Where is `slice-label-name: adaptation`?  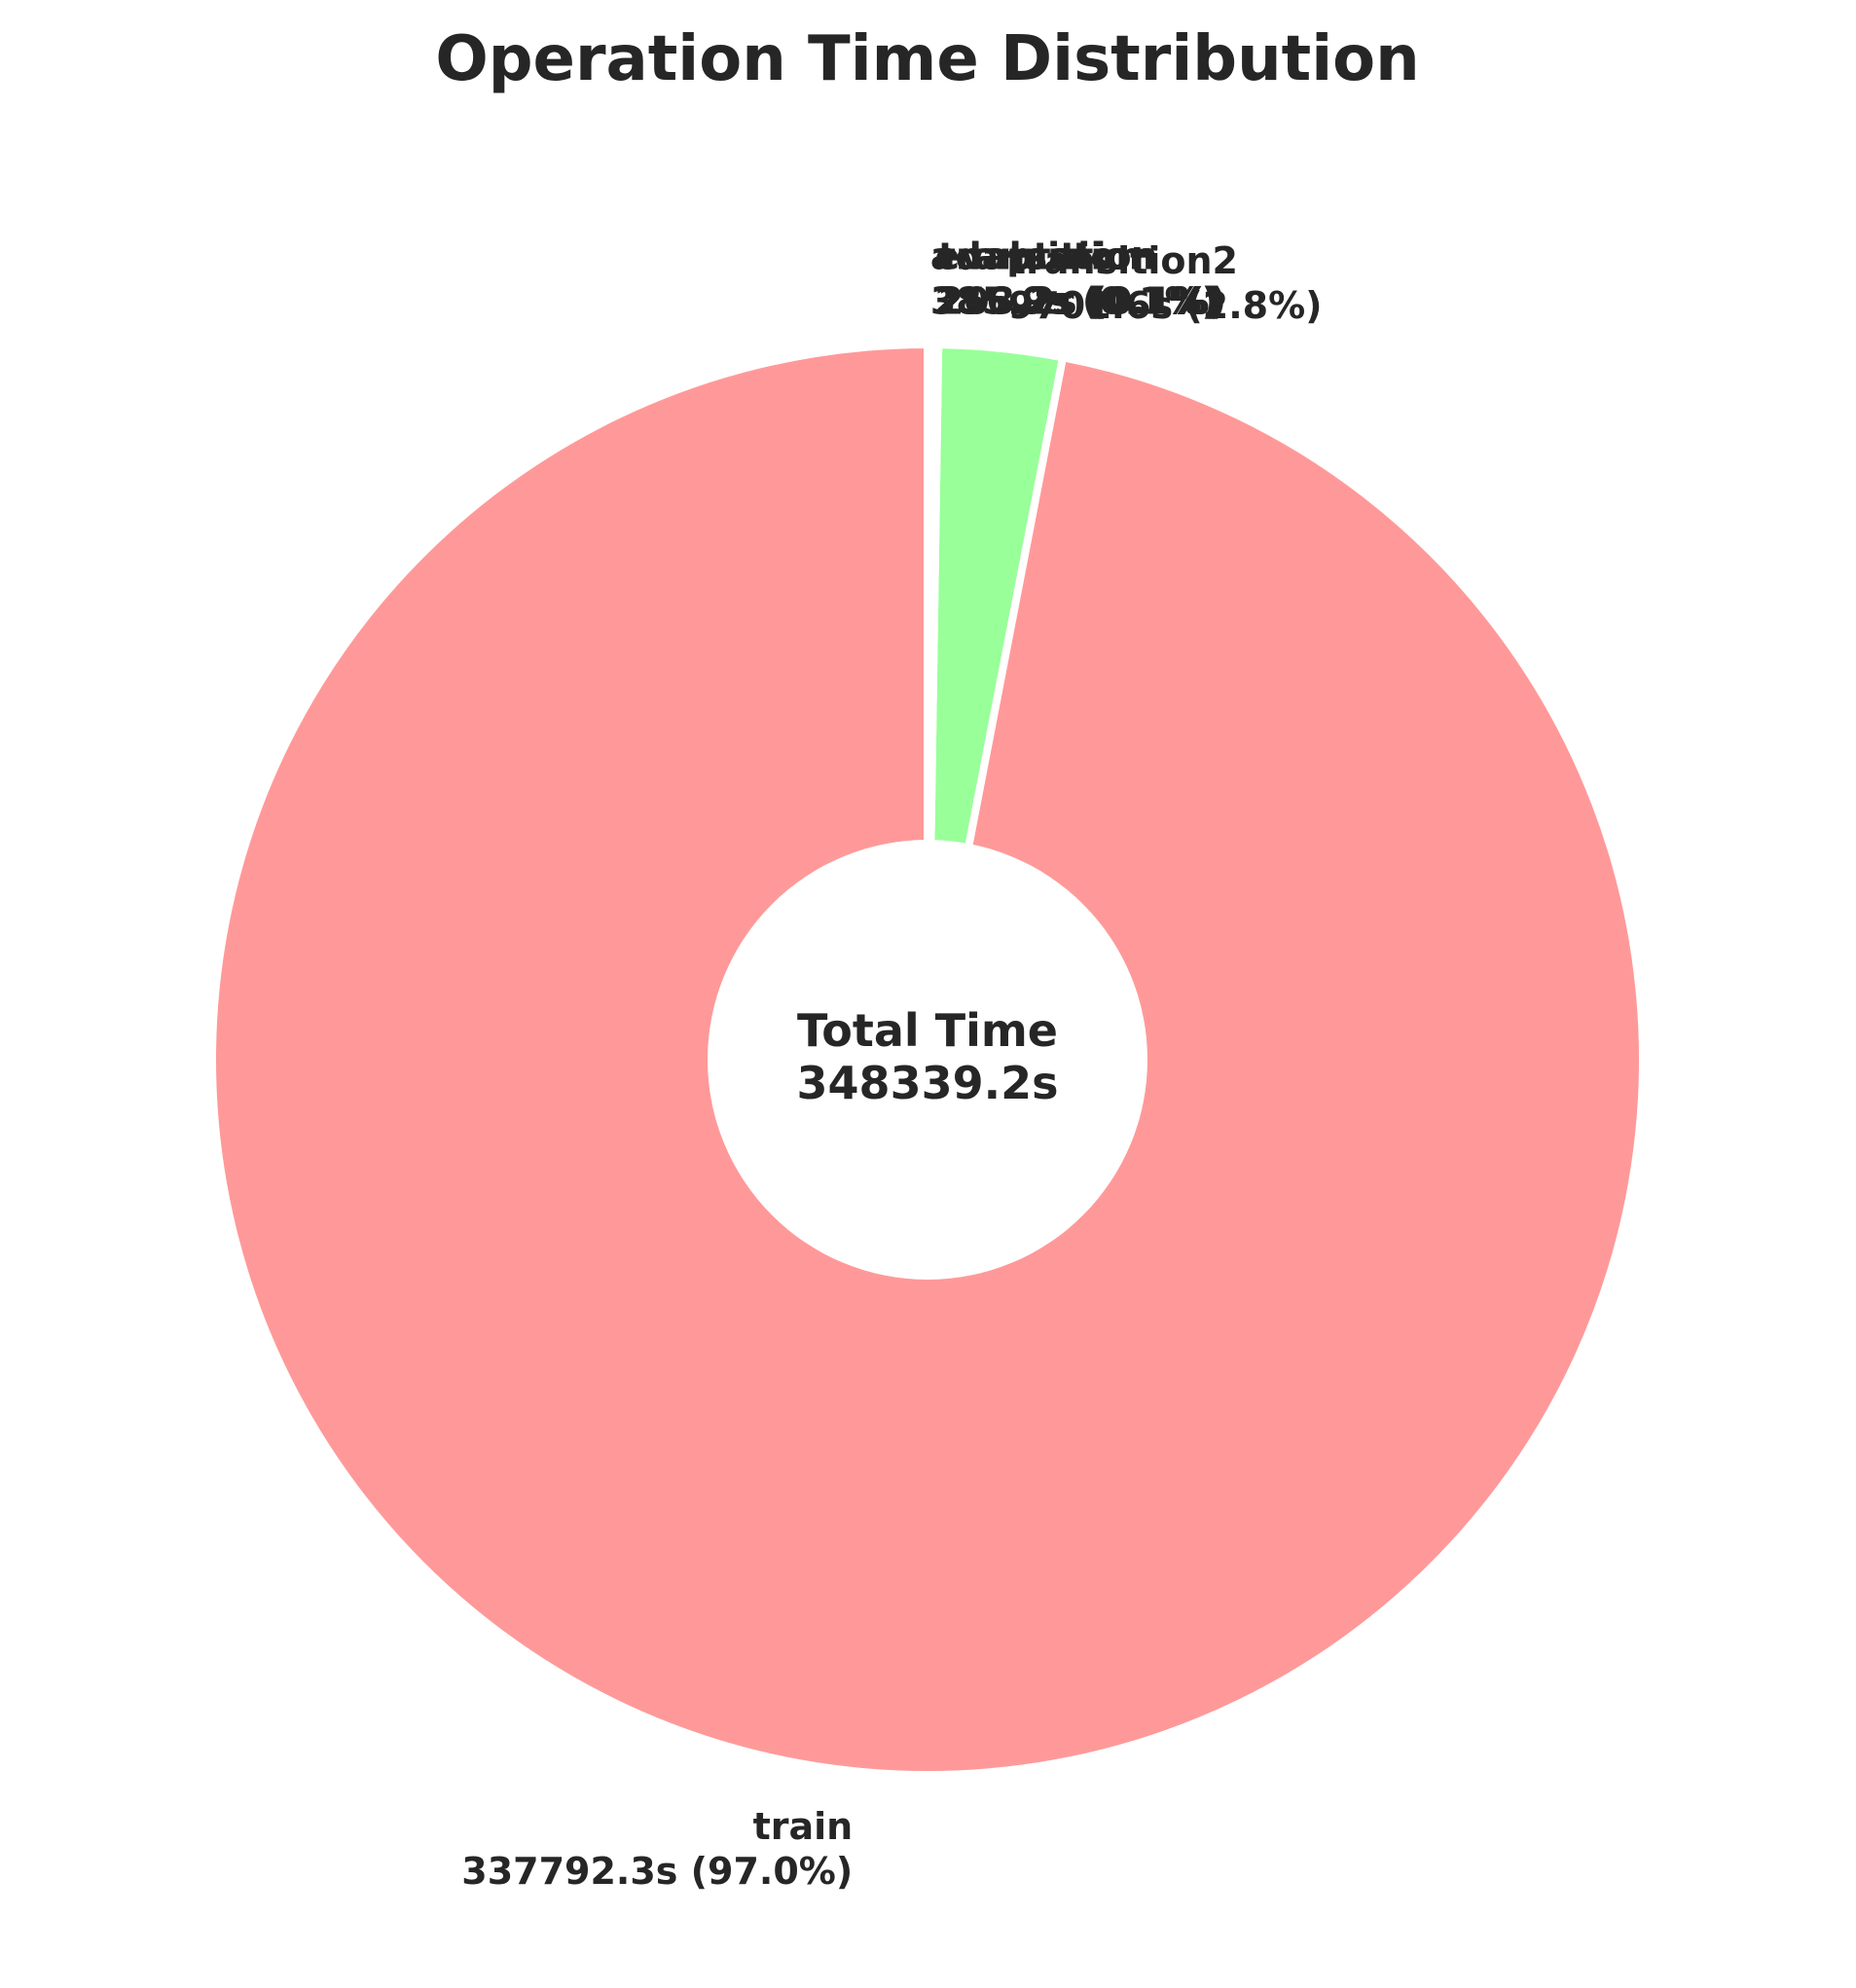 slice-label-name: adaptation is located at coordinates (1044, 256).